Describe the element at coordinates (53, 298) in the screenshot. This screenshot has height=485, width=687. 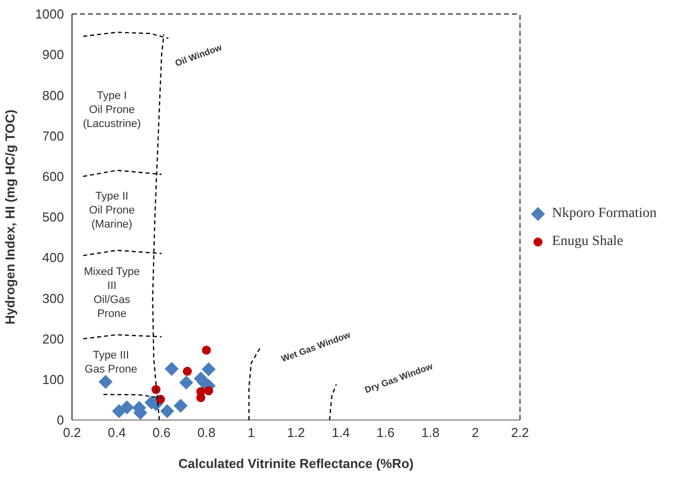
I see `y-tick-label: 300` at that location.